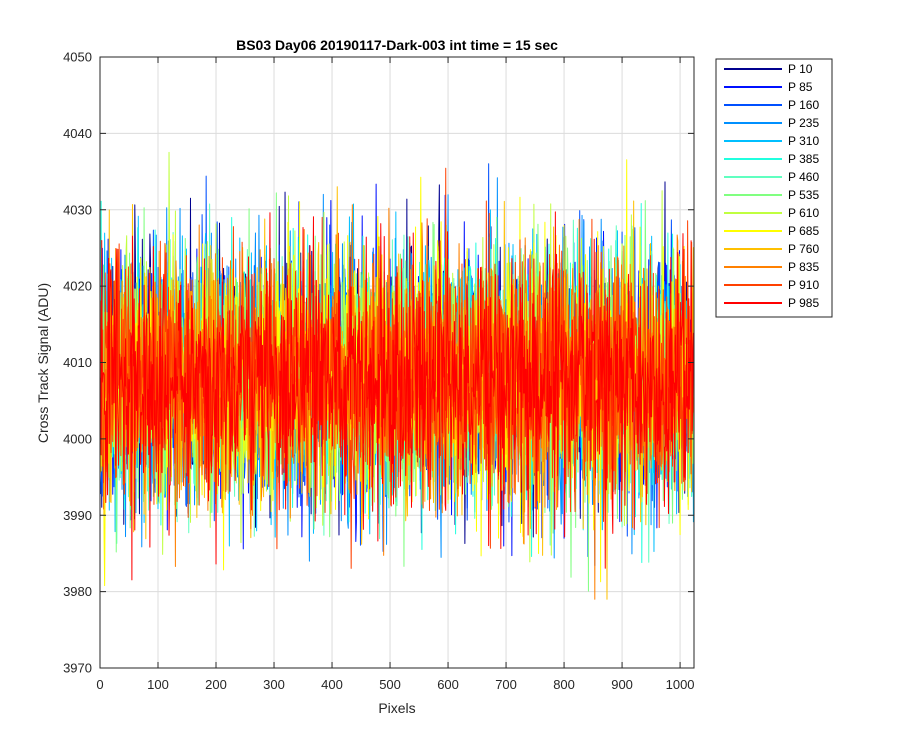 This screenshot has height=750, width=900. What do you see at coordinates (803, 285) in the screenshot?
I see `legend-label: P 910` at bounding box center [803, 285].